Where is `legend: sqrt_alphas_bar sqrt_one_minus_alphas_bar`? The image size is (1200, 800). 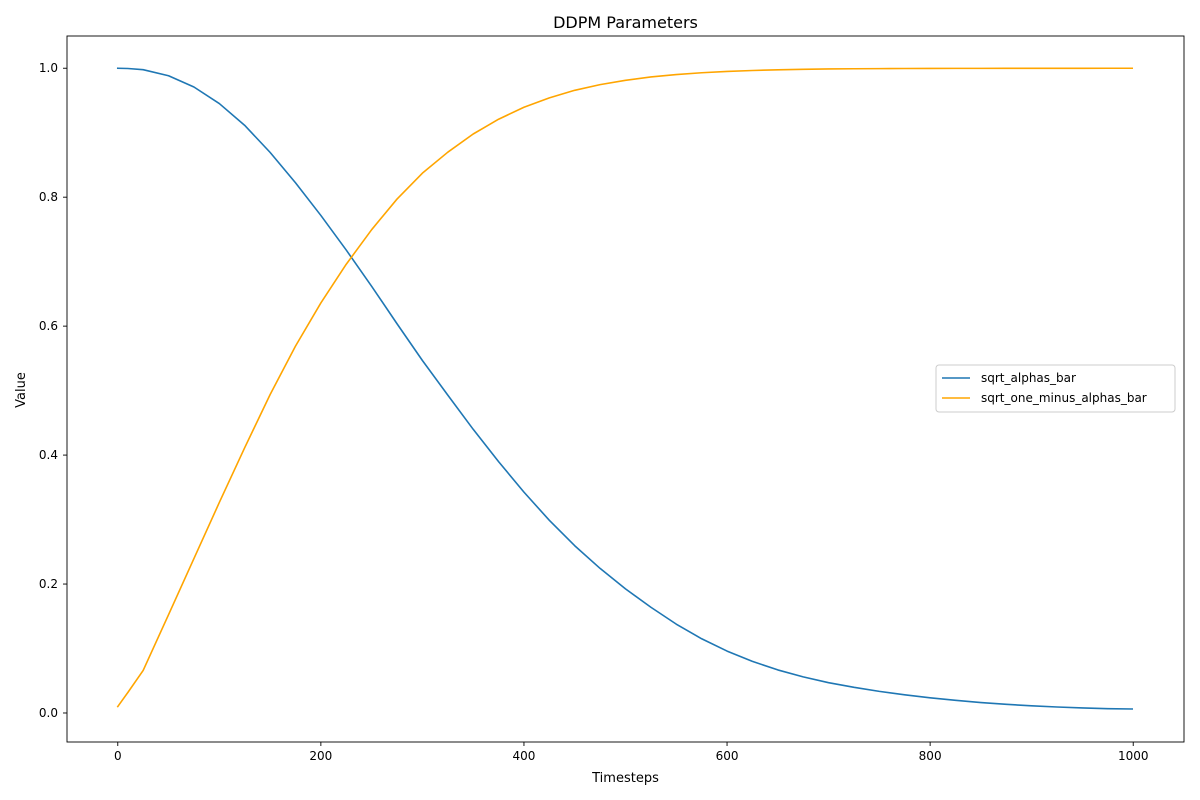 legend: sqrt_alphas_bar sqrt_one_minus_alphas_bar is located at coordinates (1055, 388).